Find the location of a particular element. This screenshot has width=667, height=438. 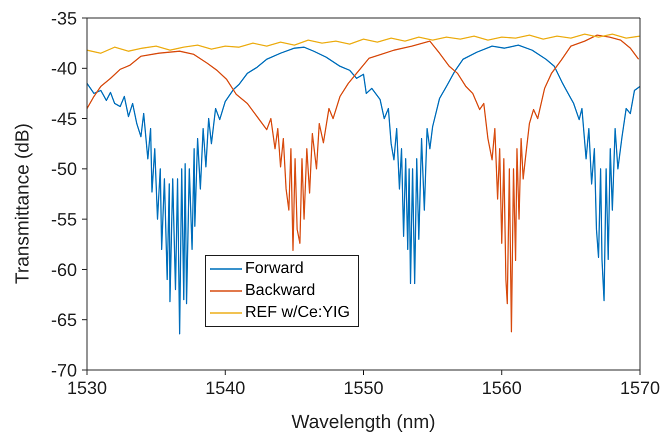

y-tick-label: -60 is located at coordinates (63, 270).